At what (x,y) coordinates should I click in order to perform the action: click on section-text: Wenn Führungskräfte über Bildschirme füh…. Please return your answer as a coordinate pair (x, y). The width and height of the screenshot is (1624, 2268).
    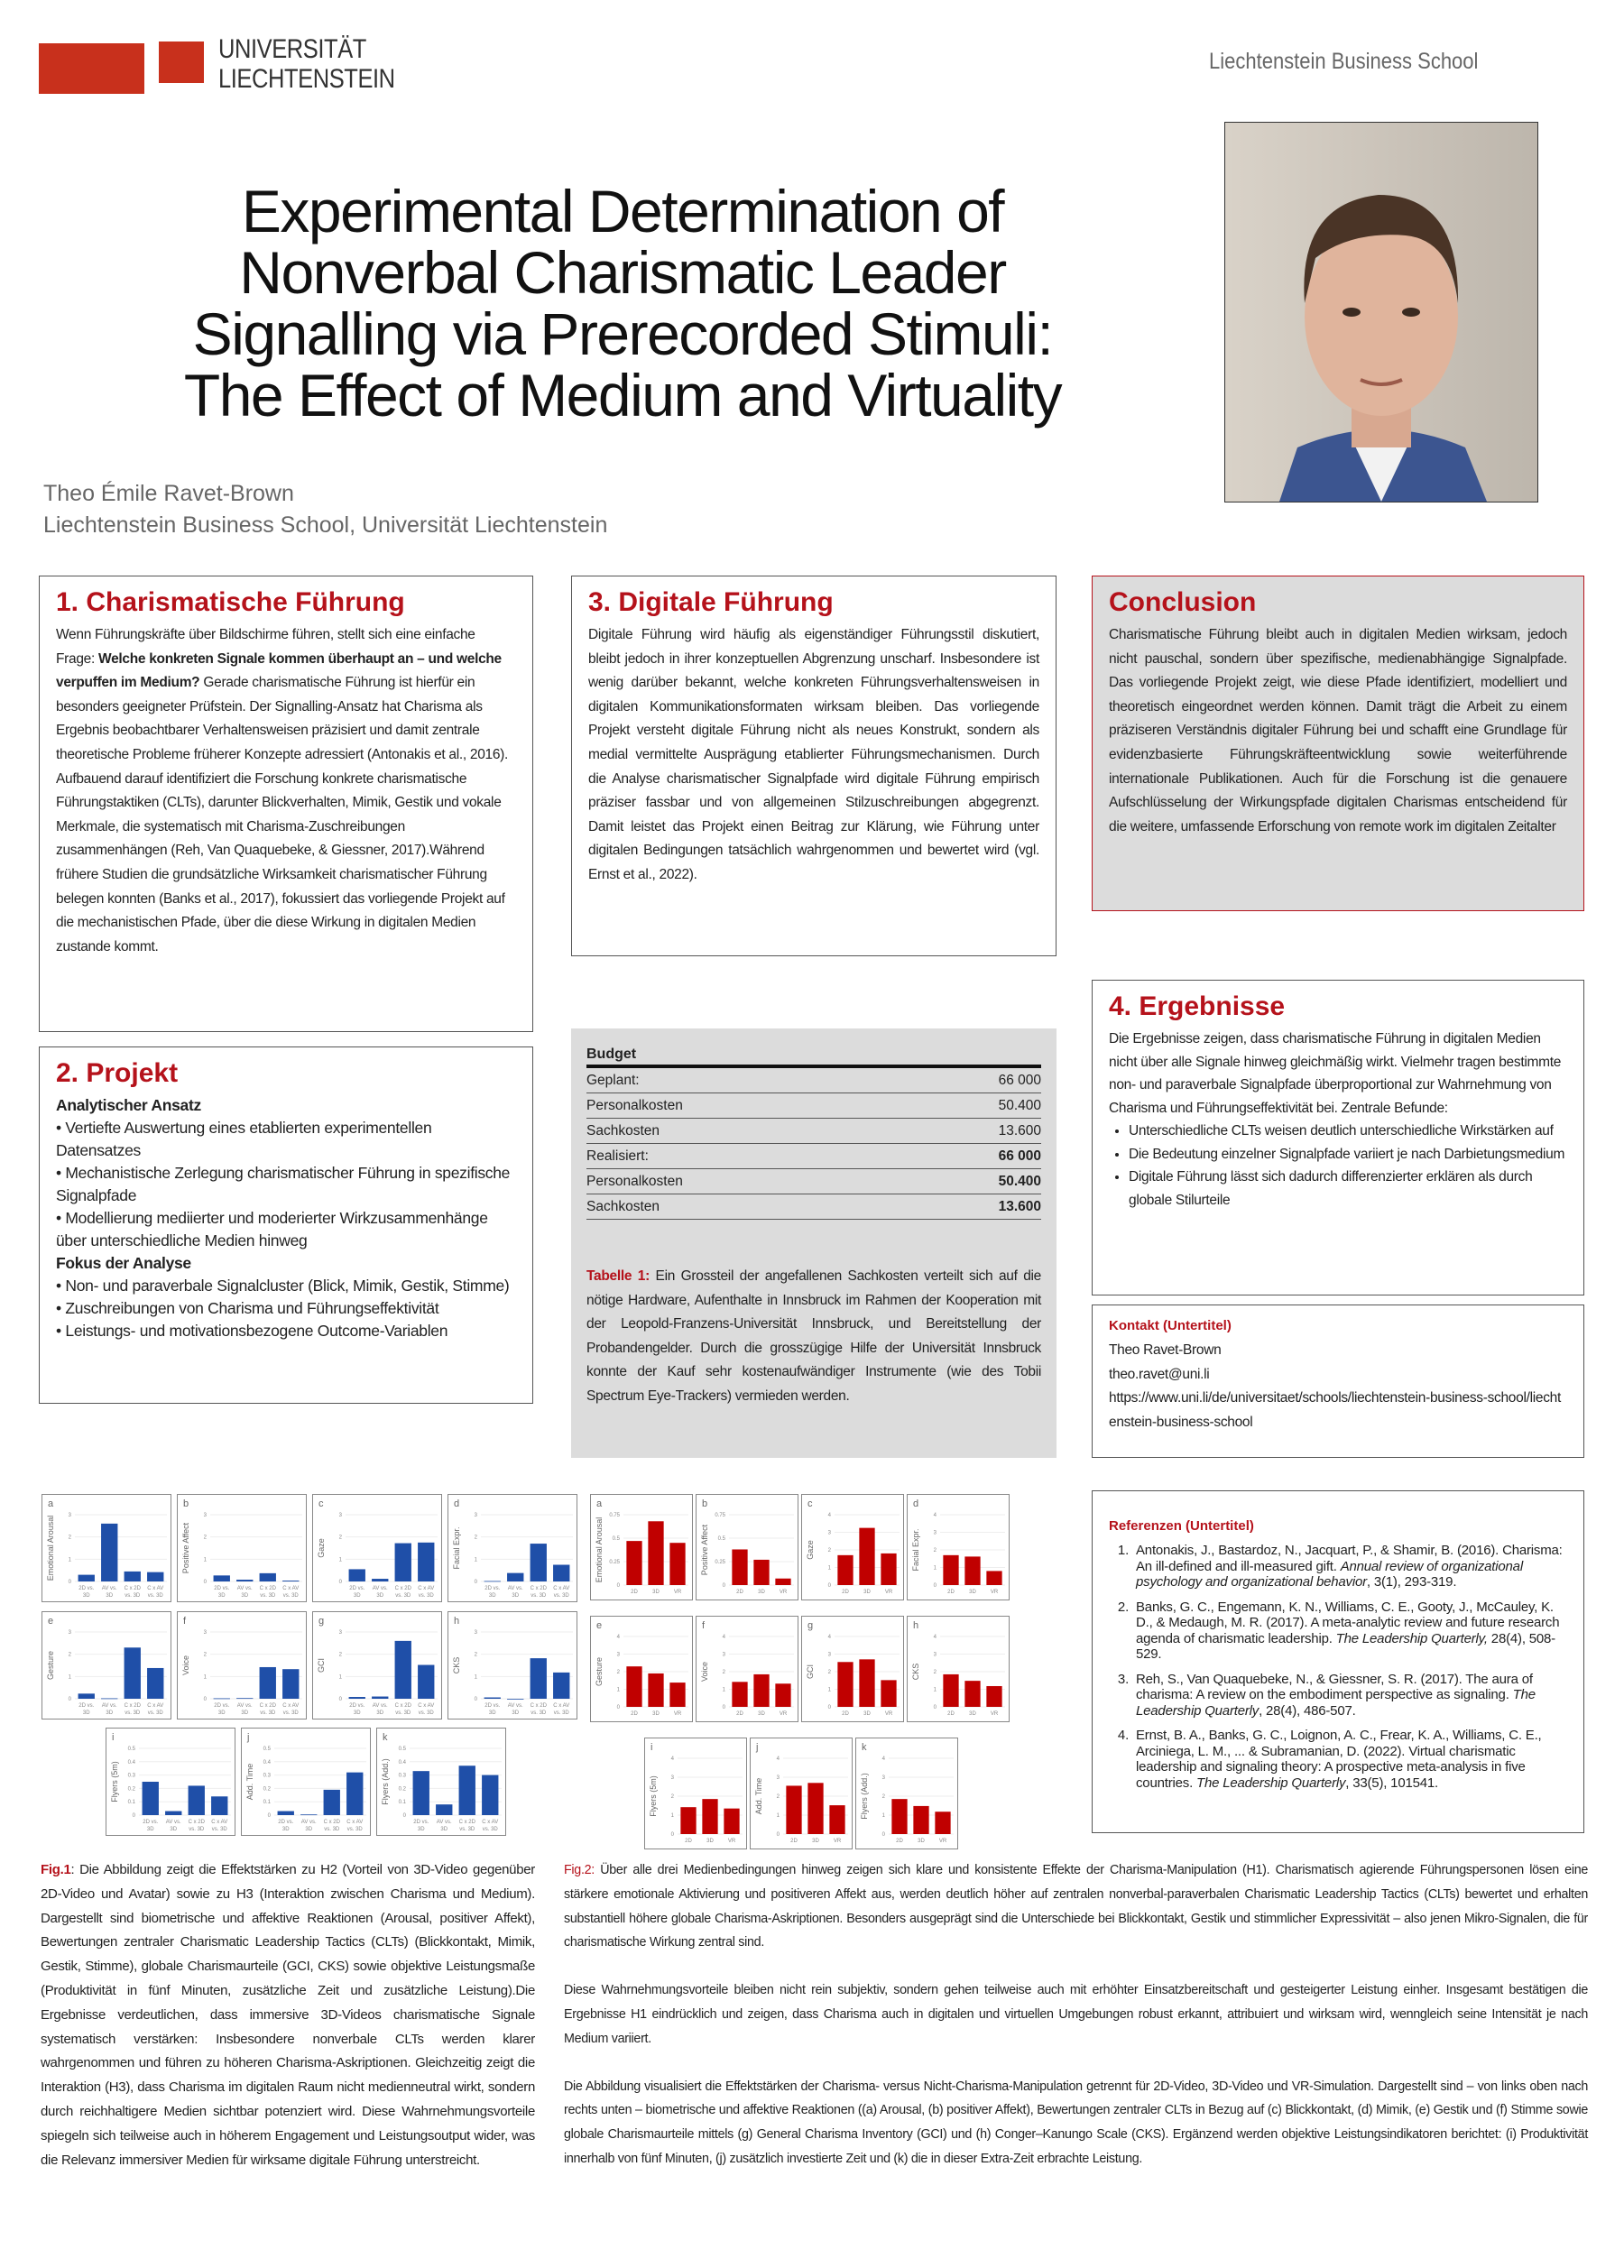
    Looking at the image, I should click on (286, 791).